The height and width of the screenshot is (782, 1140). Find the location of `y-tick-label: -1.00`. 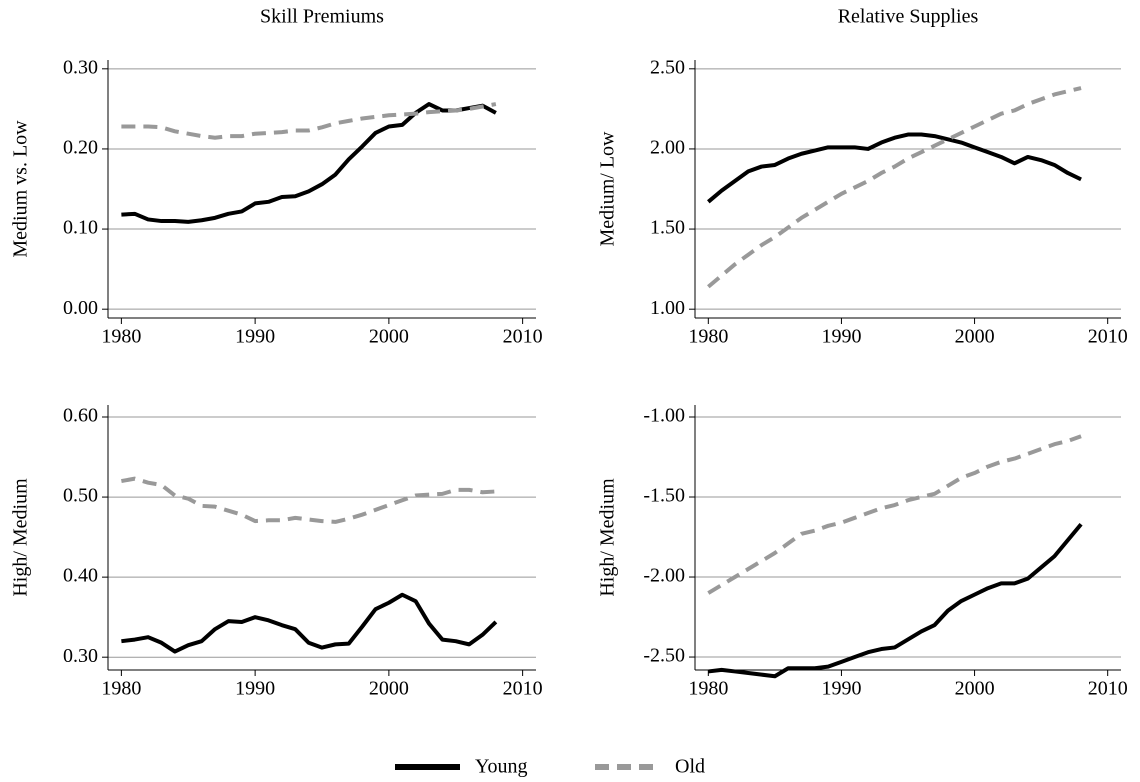

y-tick-label: -1.00 is located at coordinates (664, 416).